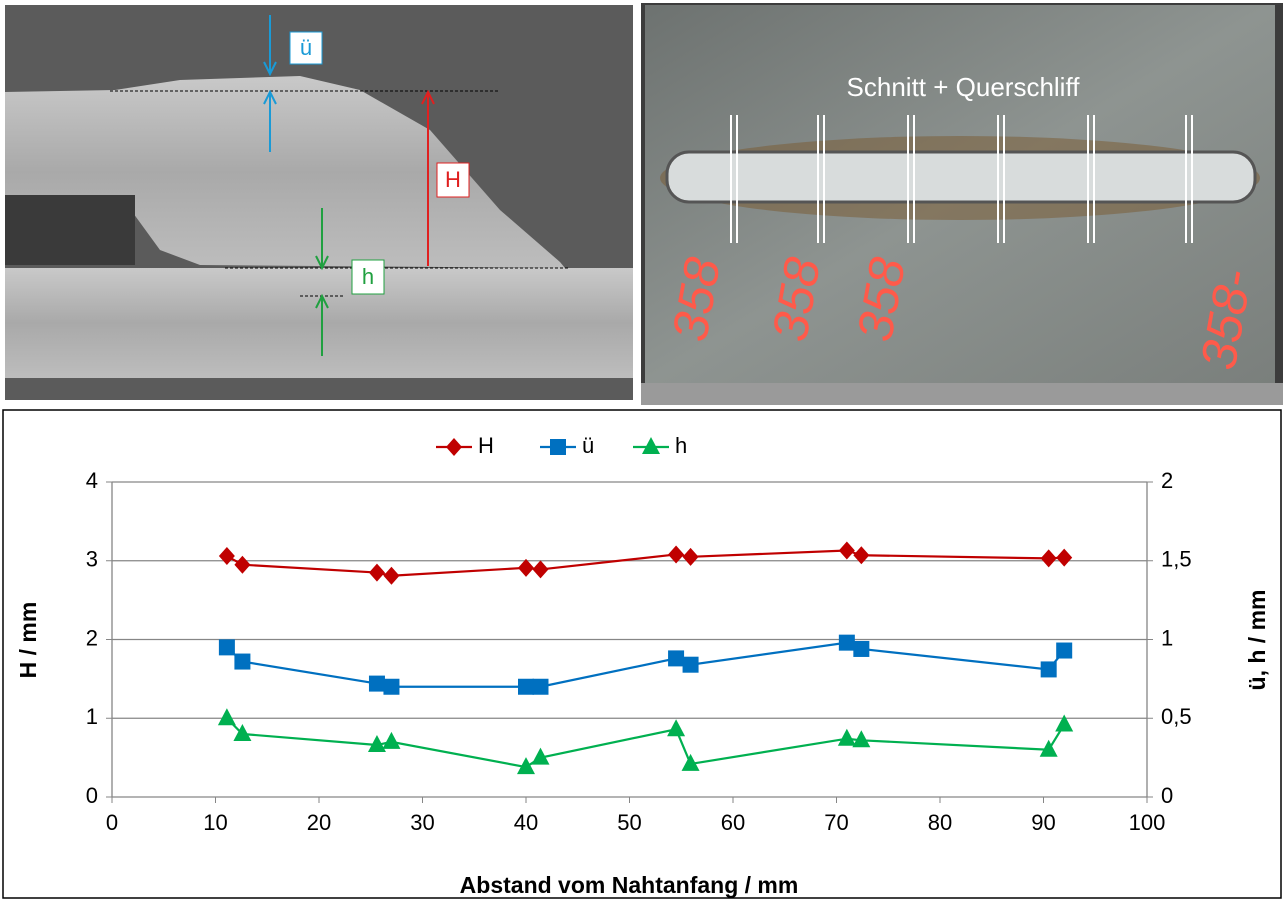 This screenshot has height=900, width=1285. Describe the element at coordinates (1176, 716) in the screenshot. I see `y2-tick-label: 0,5` at that location.